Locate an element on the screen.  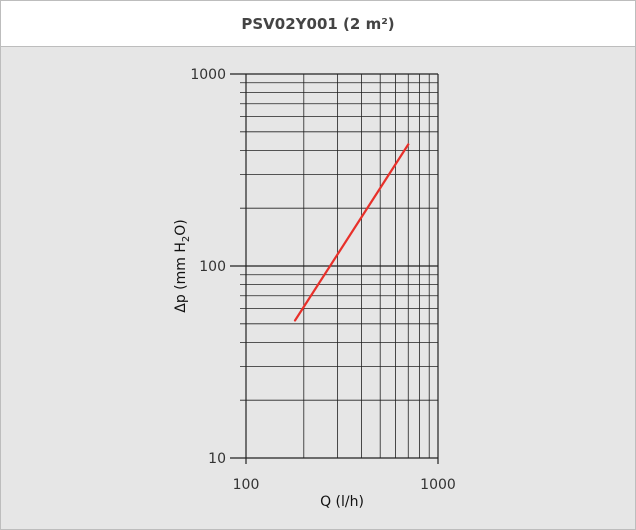
series-layer is located at coordinates (351, 232).